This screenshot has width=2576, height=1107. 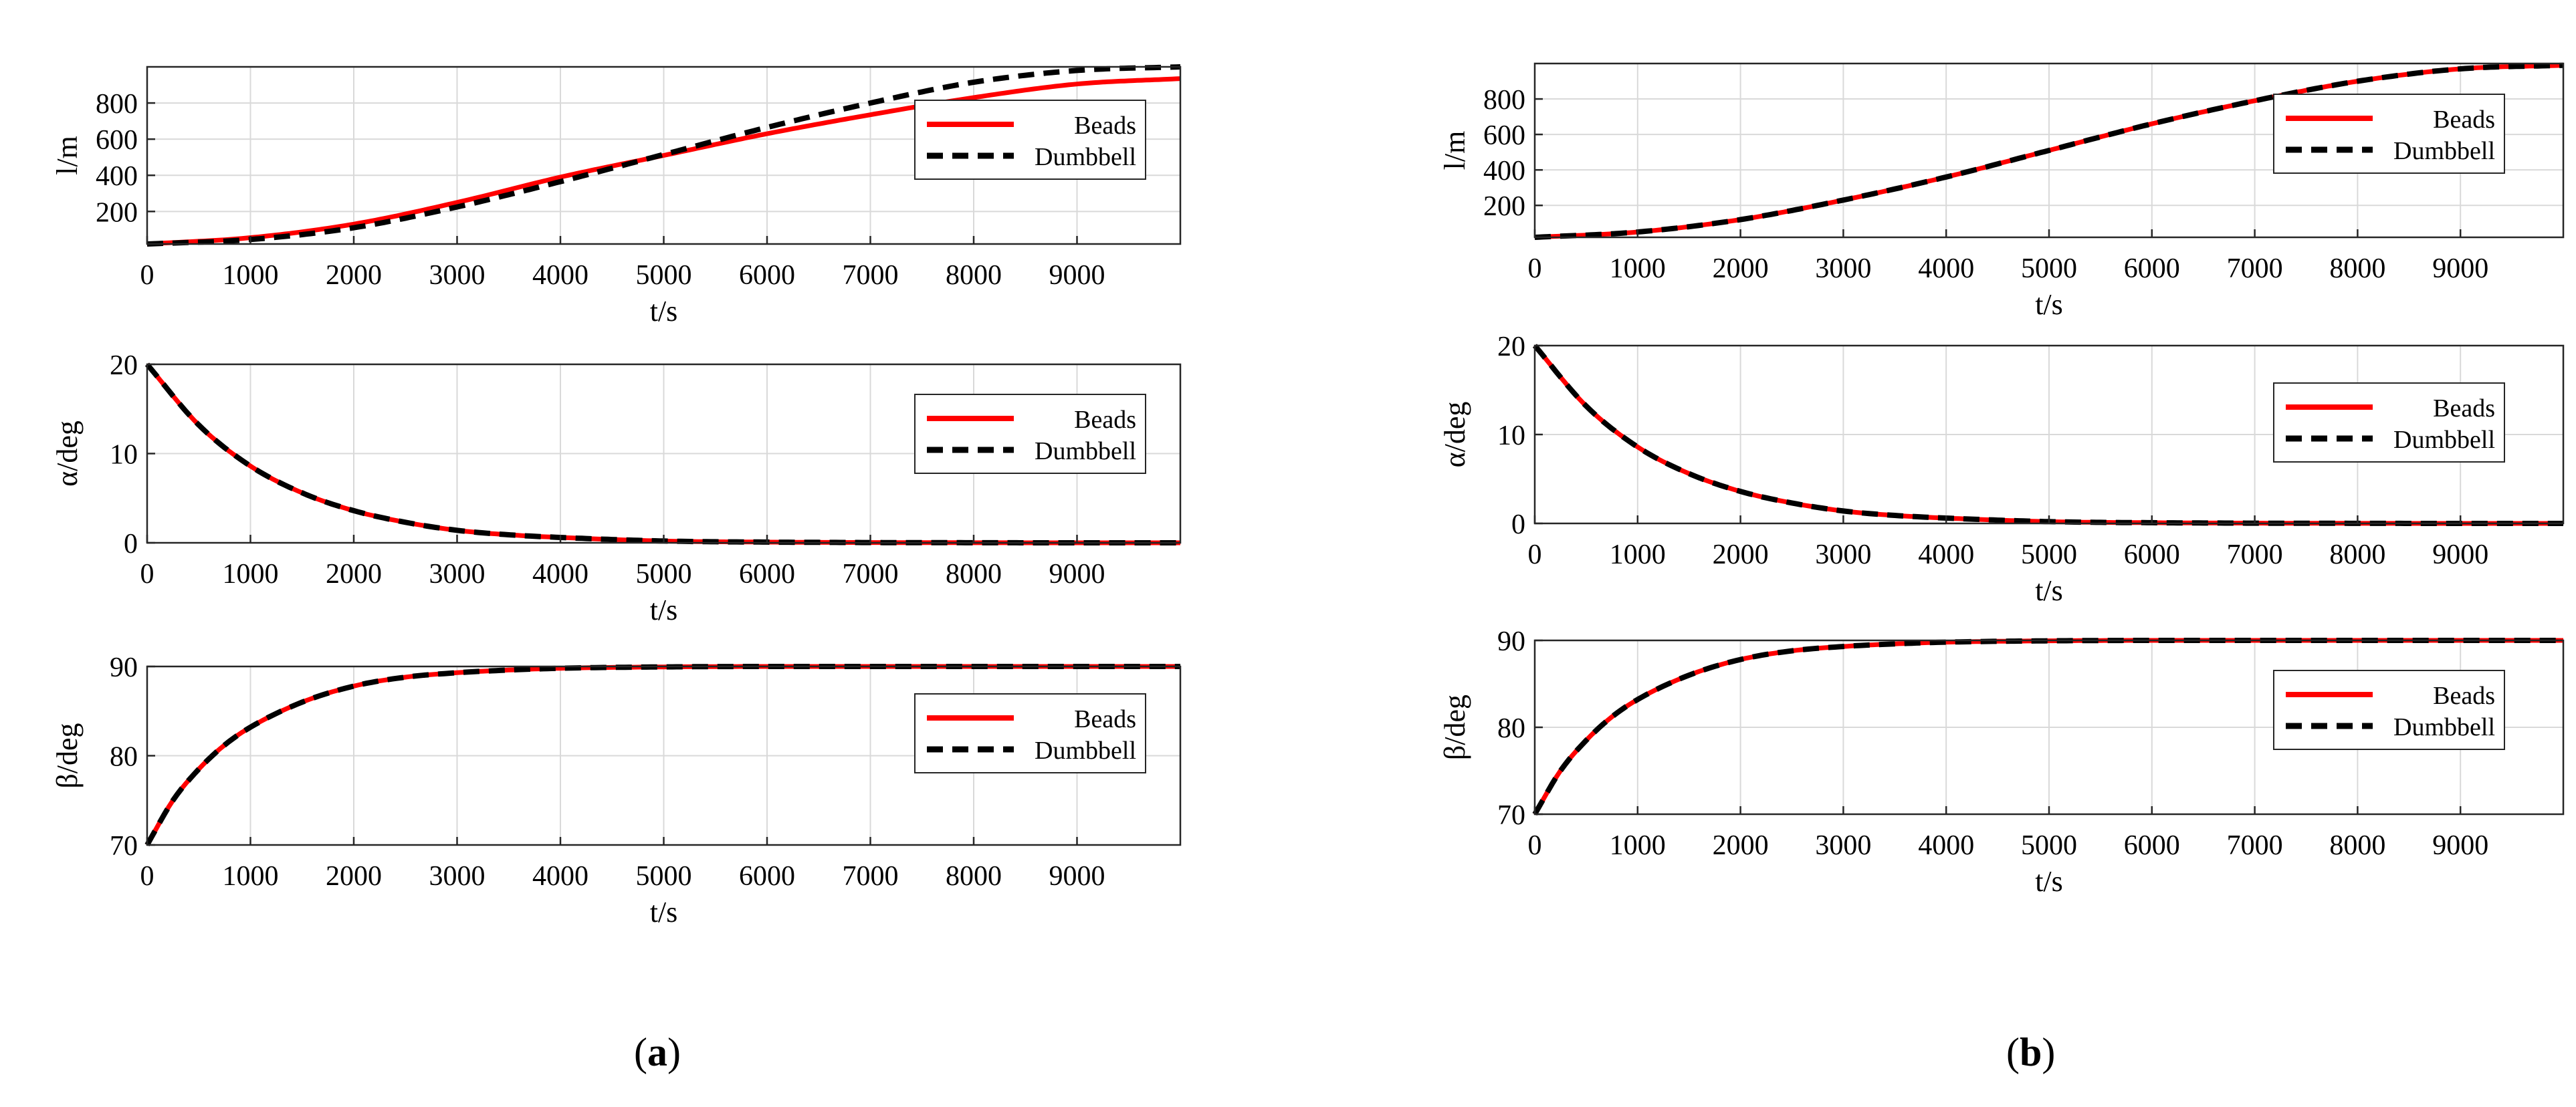 I want to click on panel-label-b: (b), so click(x=2031, y=1052).